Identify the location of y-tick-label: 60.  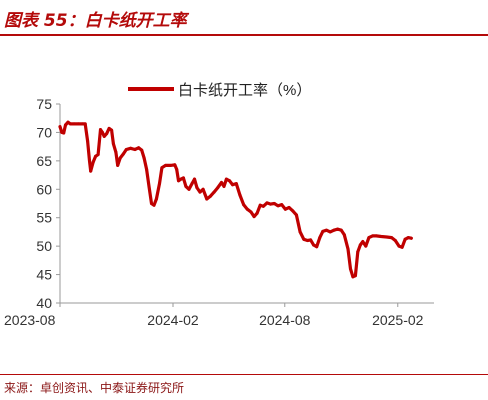
(44, 189).